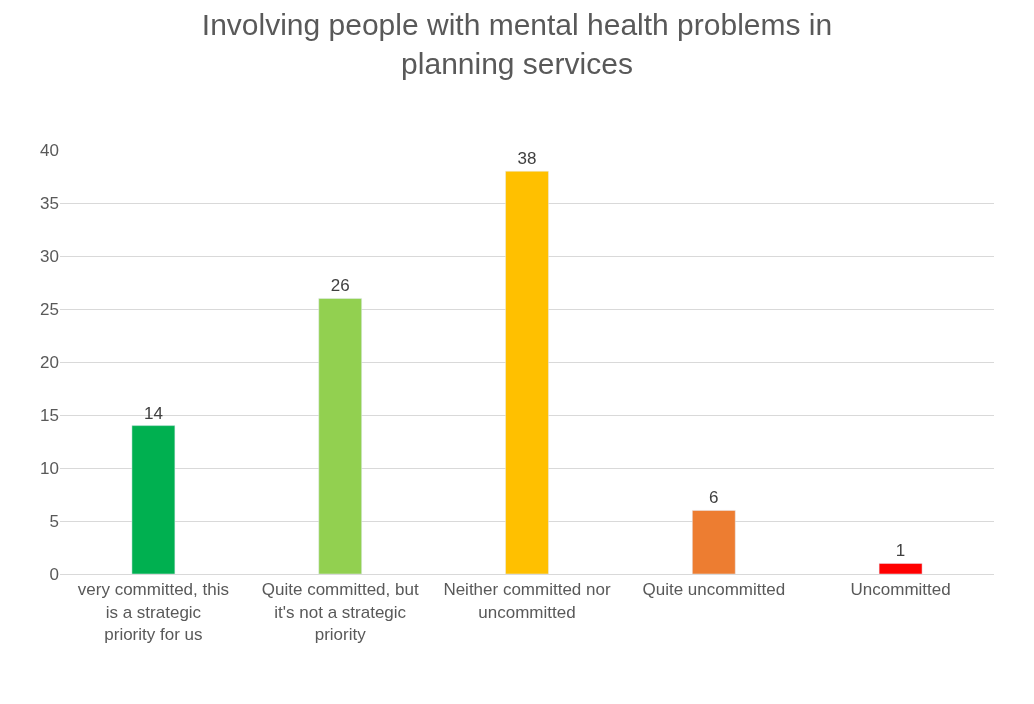 Image resolution: width=1034 pixels, height=704 pixels. I want to click on x-tick-label: Uncommitted, so click(900, 590).